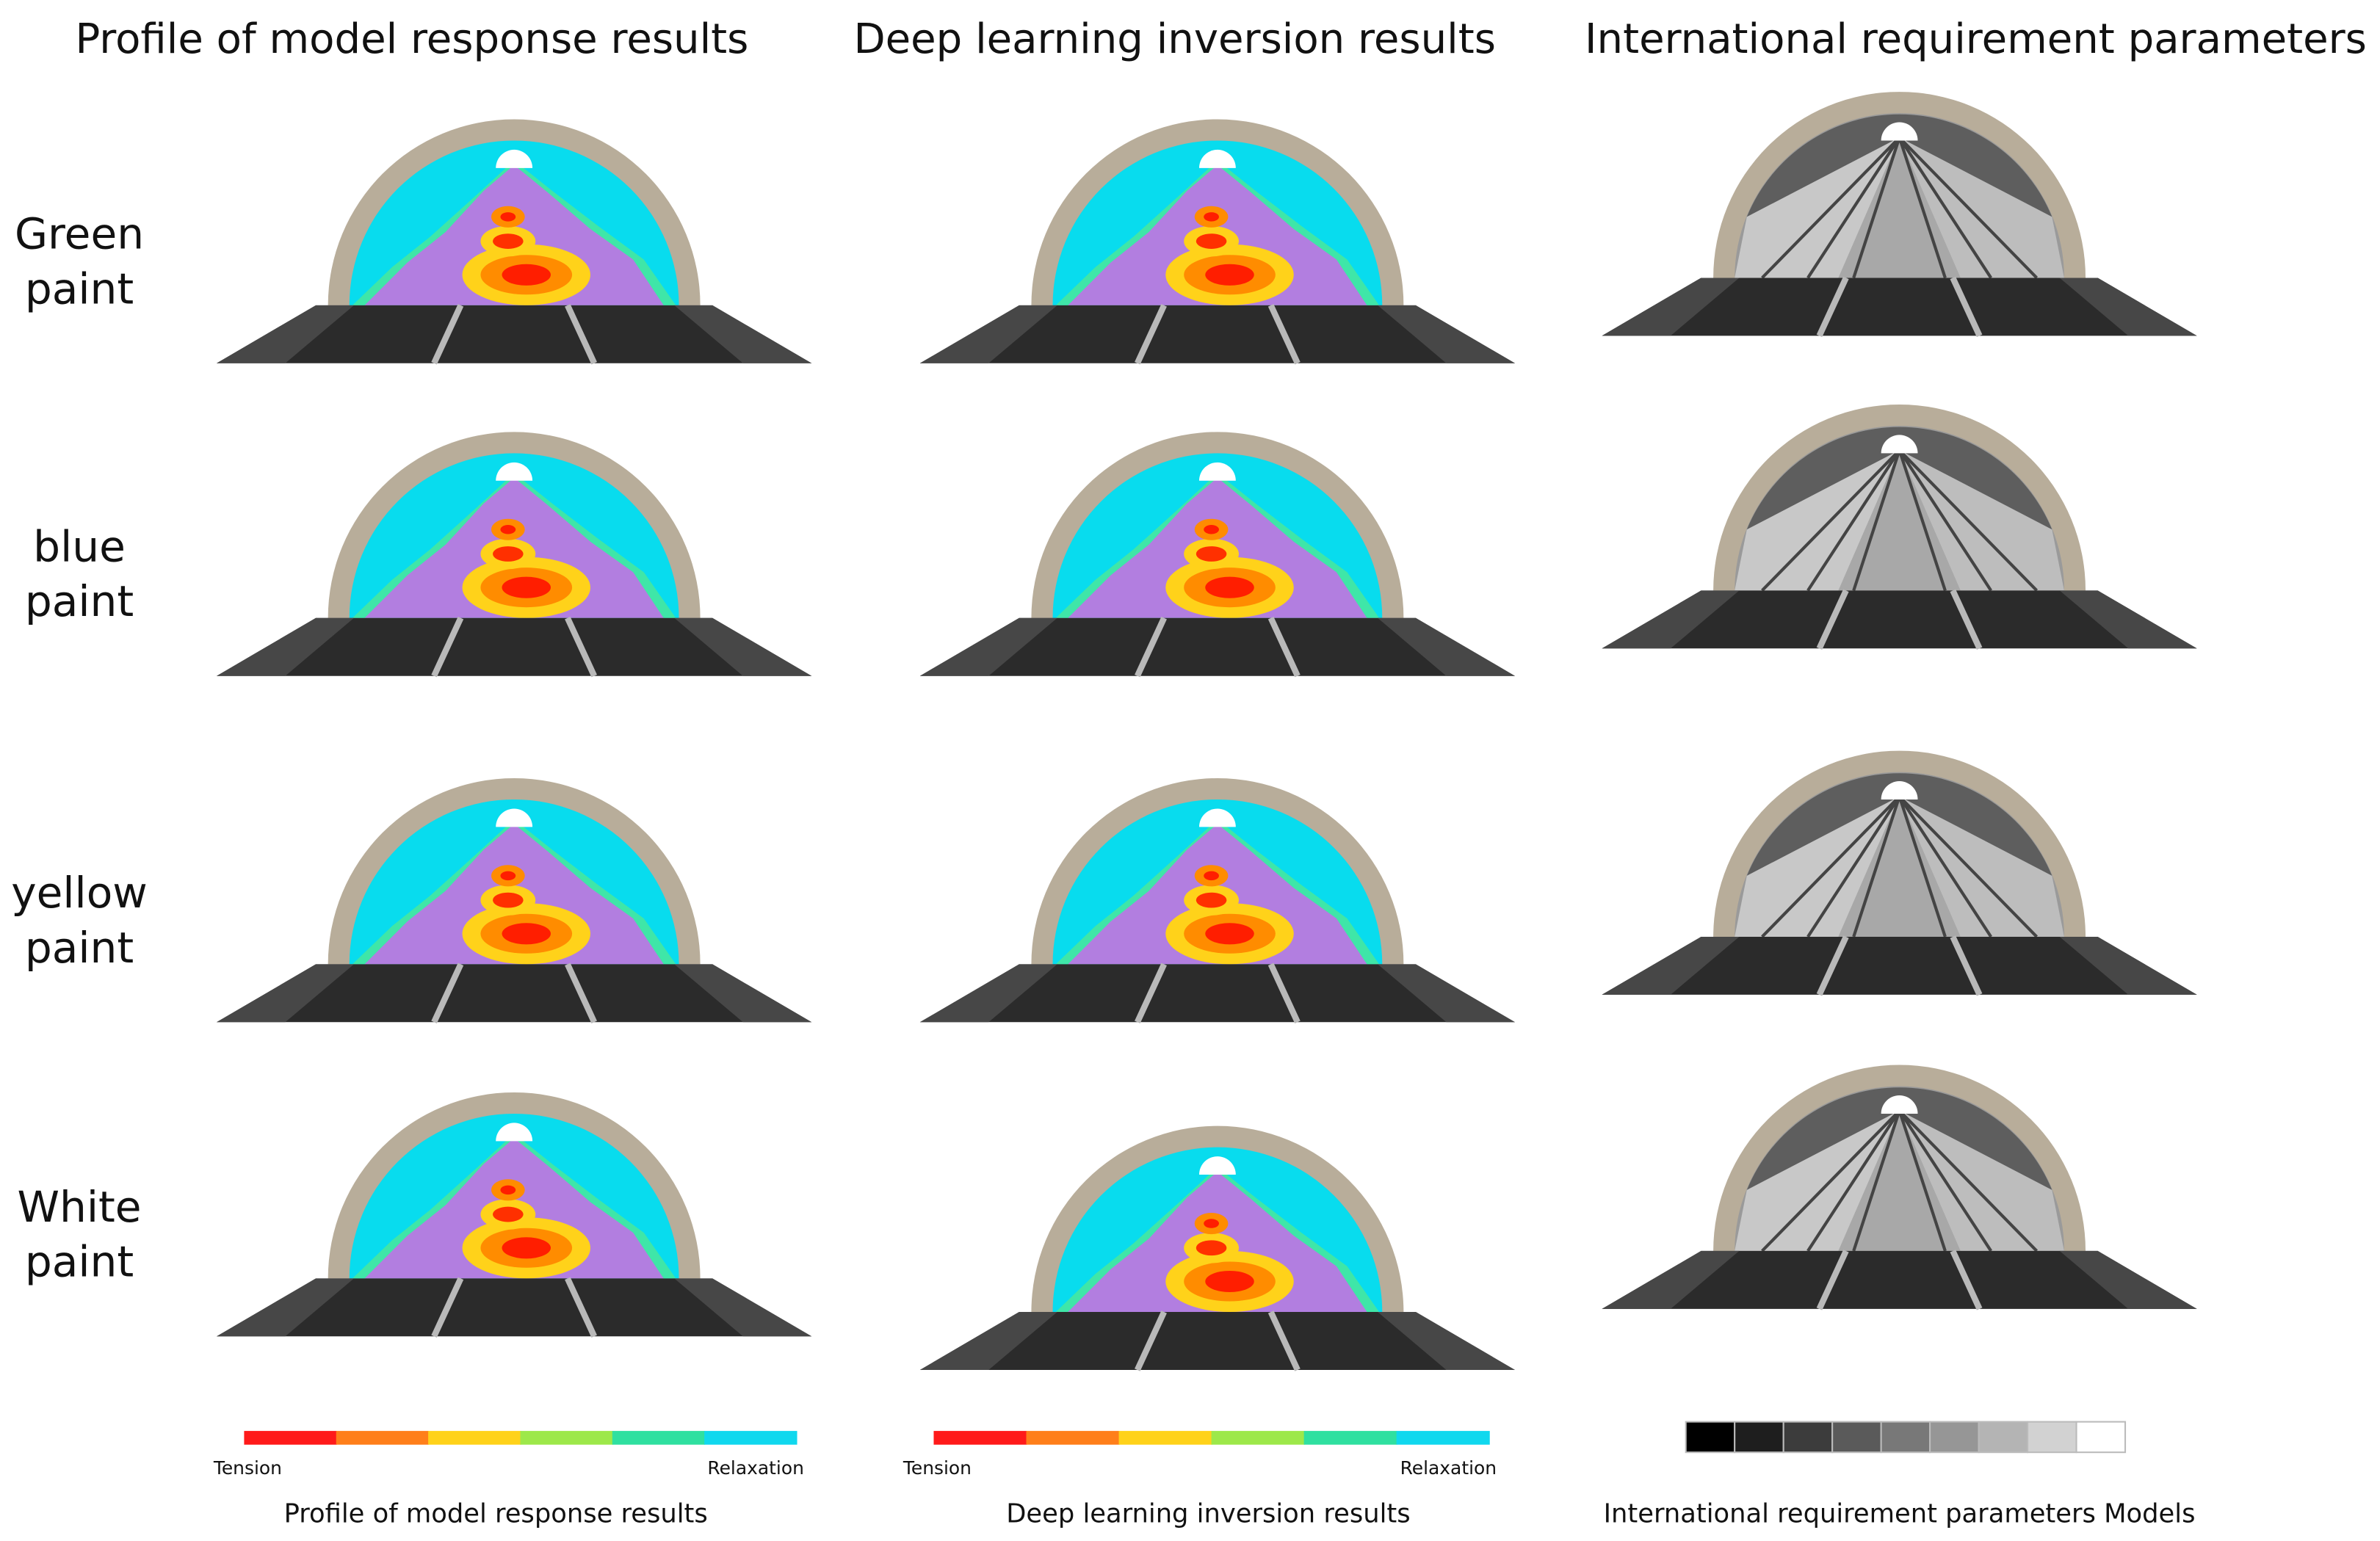 Image resolution: width=2380 pixels, height=1541 pixels. I want to click on colorbar-label-left: Tension, so click(937, 1468).